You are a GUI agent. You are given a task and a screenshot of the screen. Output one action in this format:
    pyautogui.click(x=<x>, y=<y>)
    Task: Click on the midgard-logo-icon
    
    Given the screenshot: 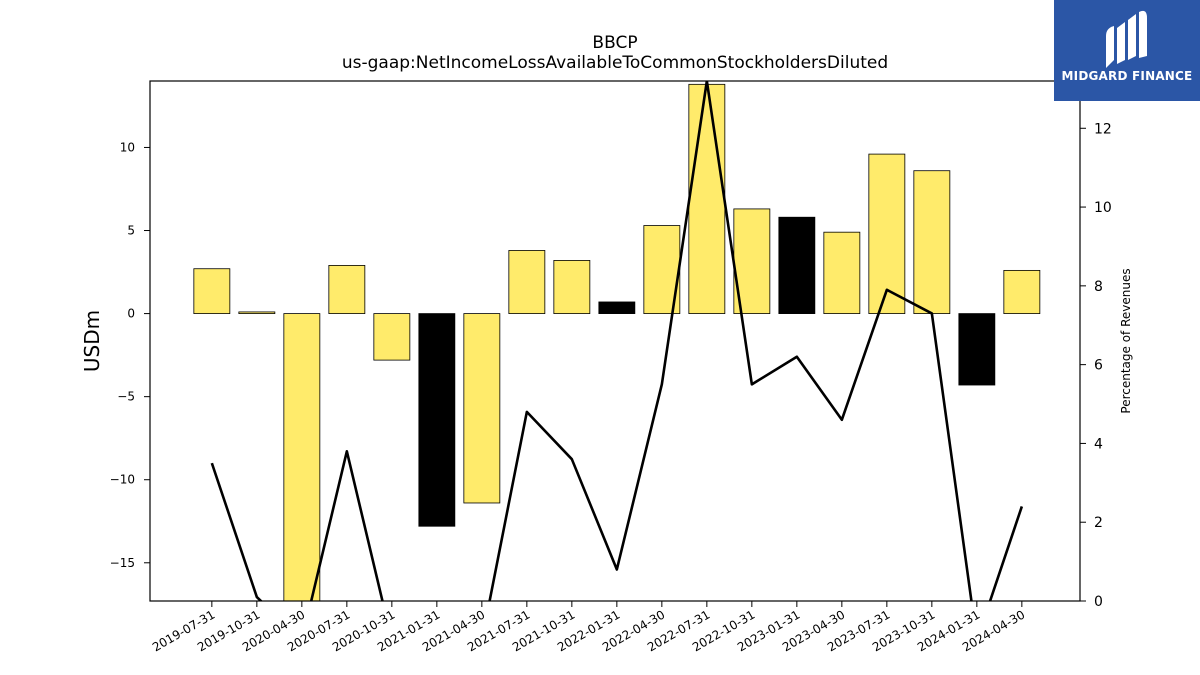 What is the action you would take?
    pyautogui.click(x=1126, y=39)
    